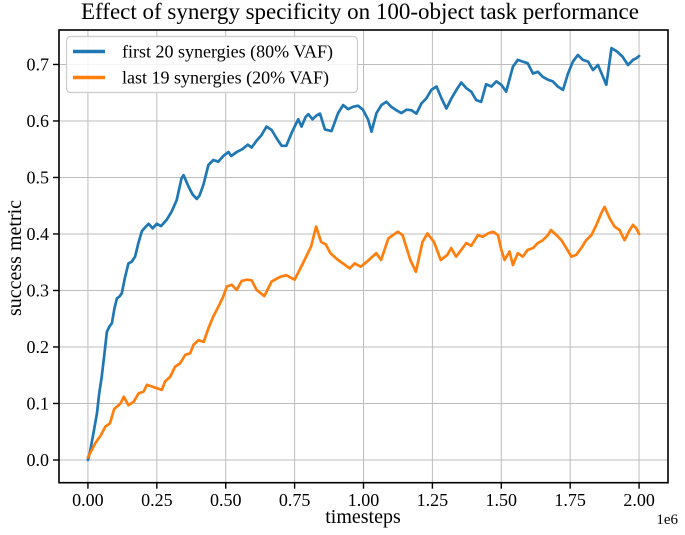 The height and width of the screenshot is (535, 685). What do you see at coordinates (225, 78) in the screenshot?
I see `legend-label-last-19-synergies: last 19 synergies (20% VAF)` at bounding box center [225, 78].